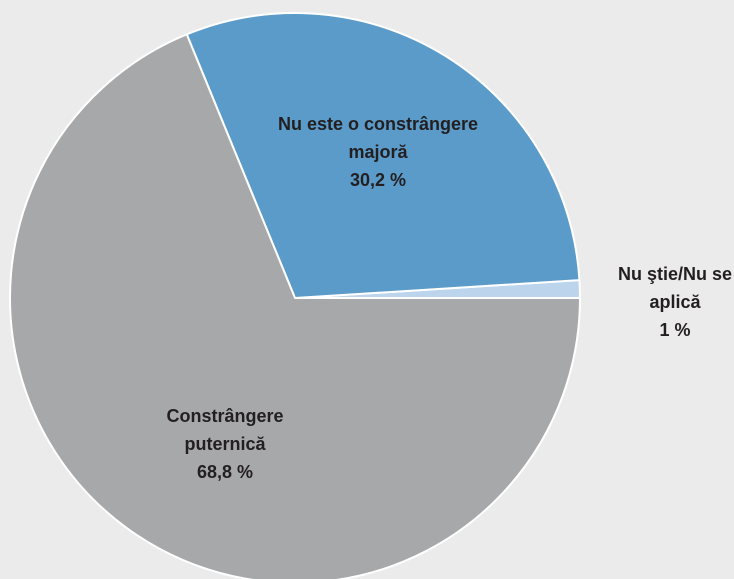 The image size is (734, 579). I want to click on slice-label: Nu este o constrângere majoră 30,2 %, so click(378, 152).